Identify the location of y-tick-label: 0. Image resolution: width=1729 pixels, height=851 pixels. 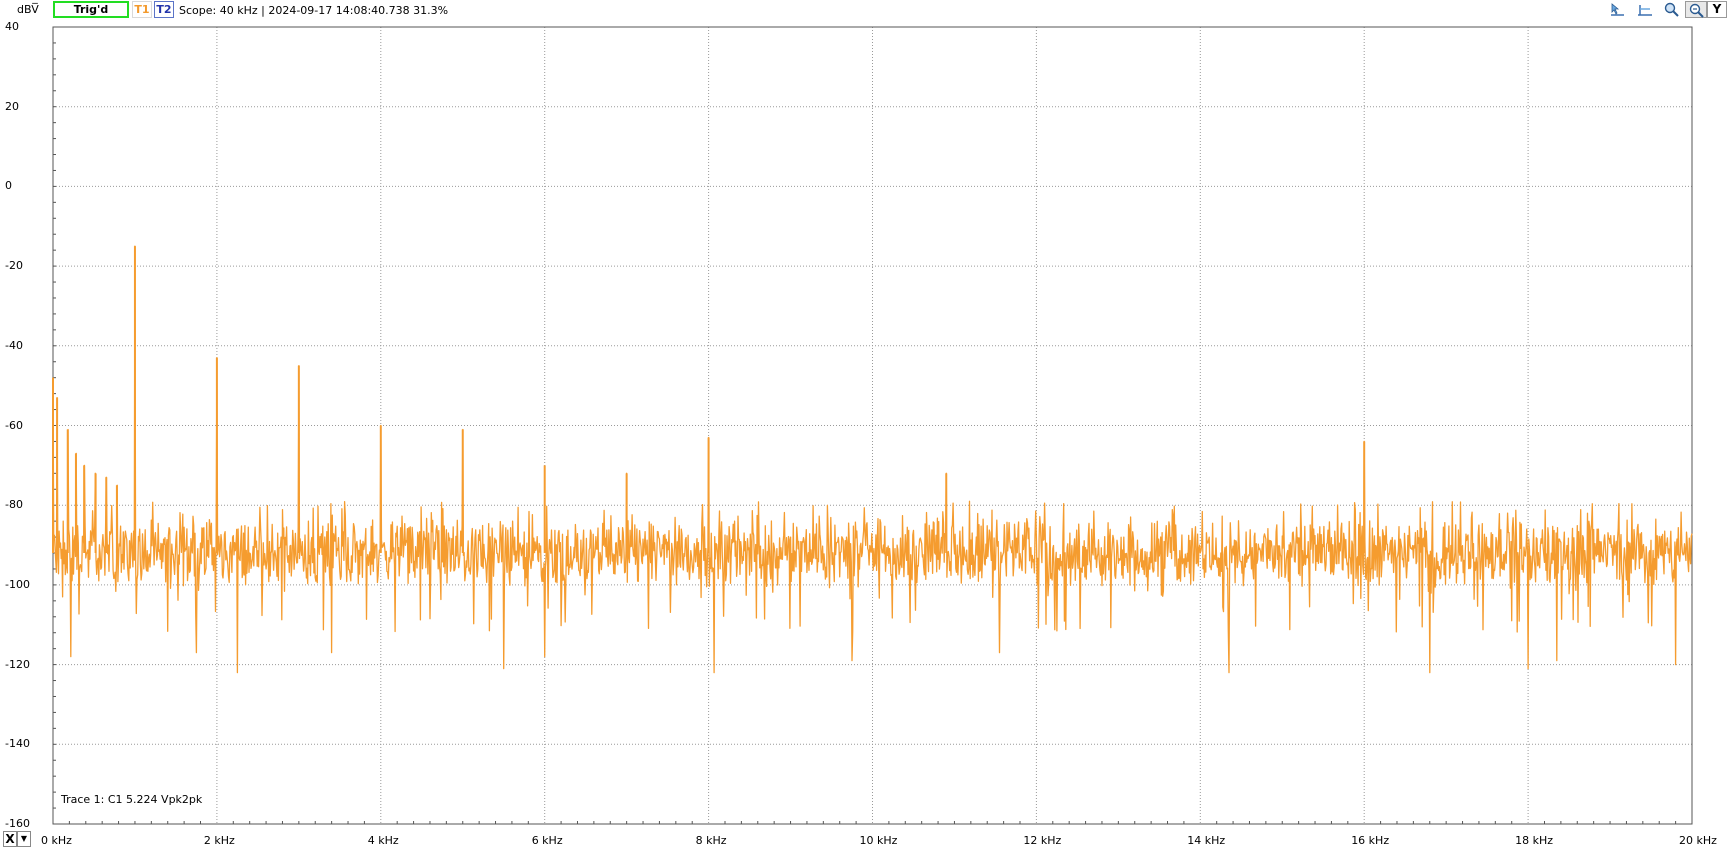
(8, 186).